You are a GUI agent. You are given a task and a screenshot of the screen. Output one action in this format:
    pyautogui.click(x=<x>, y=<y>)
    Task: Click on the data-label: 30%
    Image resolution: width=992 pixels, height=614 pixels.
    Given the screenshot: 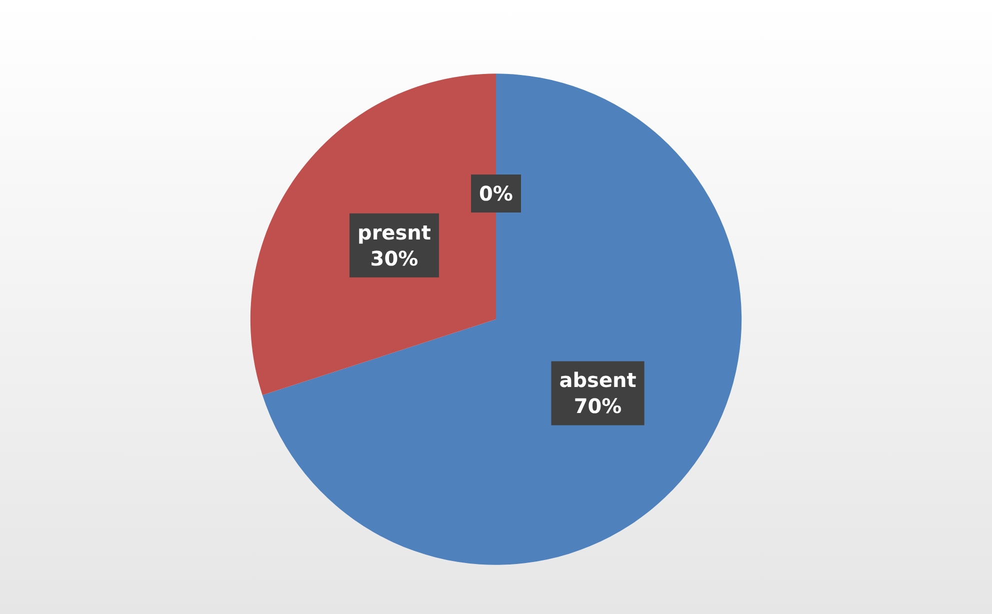 What is the action you would take?
    pyautogui.click(x=394, y=258)
    